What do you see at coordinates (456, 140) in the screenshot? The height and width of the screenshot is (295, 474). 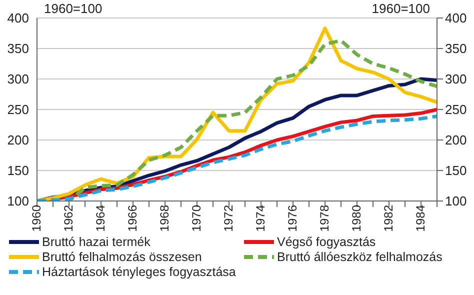 I see `y2-tick-label: 200` at bounding box center [456, 140].